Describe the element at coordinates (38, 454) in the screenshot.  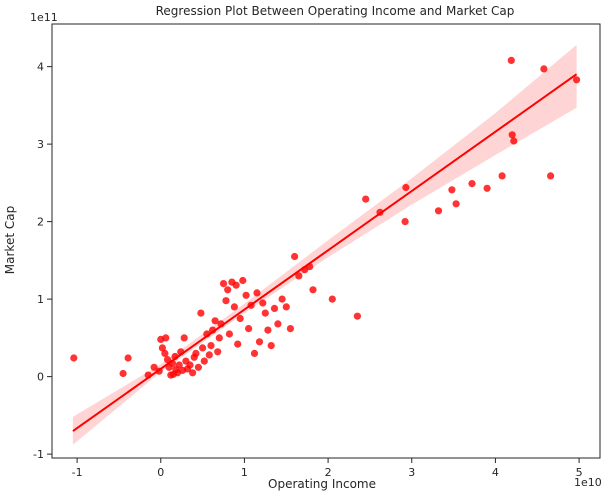
I see `y-tick-label: -1` at that location.